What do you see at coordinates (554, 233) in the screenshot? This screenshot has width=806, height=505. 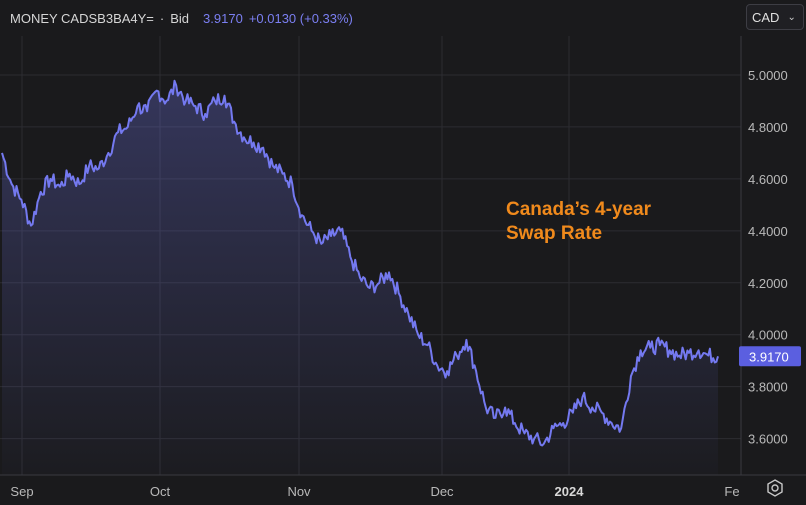 I see `annotation-line-2: Swap Rate` at bounding box center [554, 233].